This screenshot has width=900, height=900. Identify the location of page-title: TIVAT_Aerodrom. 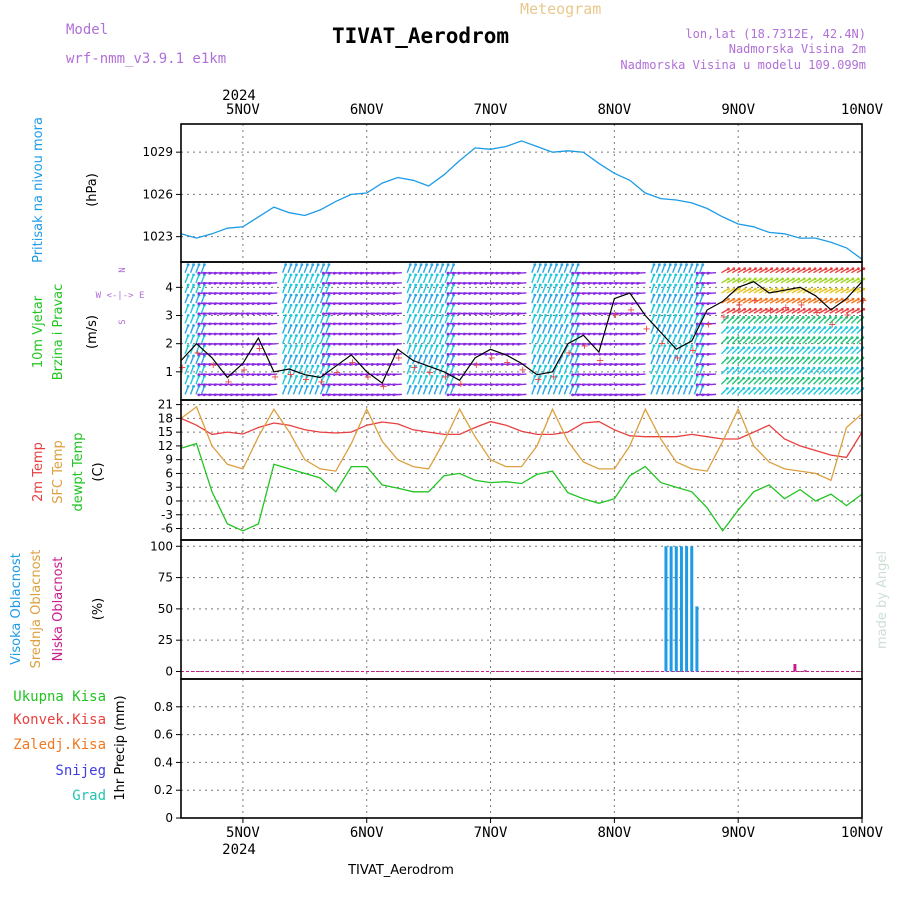
(420, 36).